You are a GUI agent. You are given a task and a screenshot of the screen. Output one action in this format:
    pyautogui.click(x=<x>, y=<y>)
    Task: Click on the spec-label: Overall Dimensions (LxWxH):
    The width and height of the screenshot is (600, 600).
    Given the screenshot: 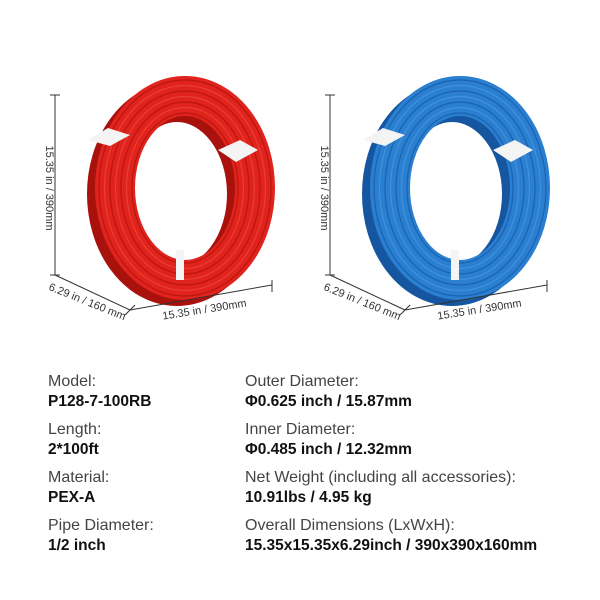 What is the action you would take?
    pyautogui.click(x=350, y=525)
    